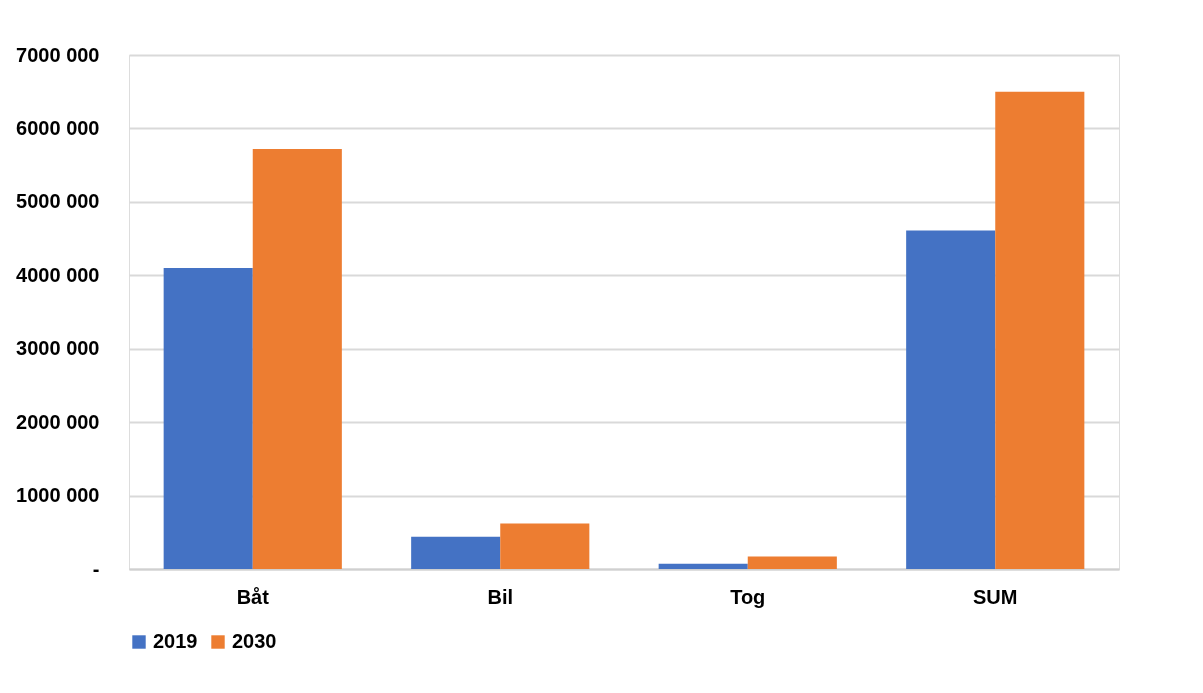  What do you see at coordinates (254, 641) in the screenshot?
I see `legend-label: 2030` at bounding box center [254, 641].